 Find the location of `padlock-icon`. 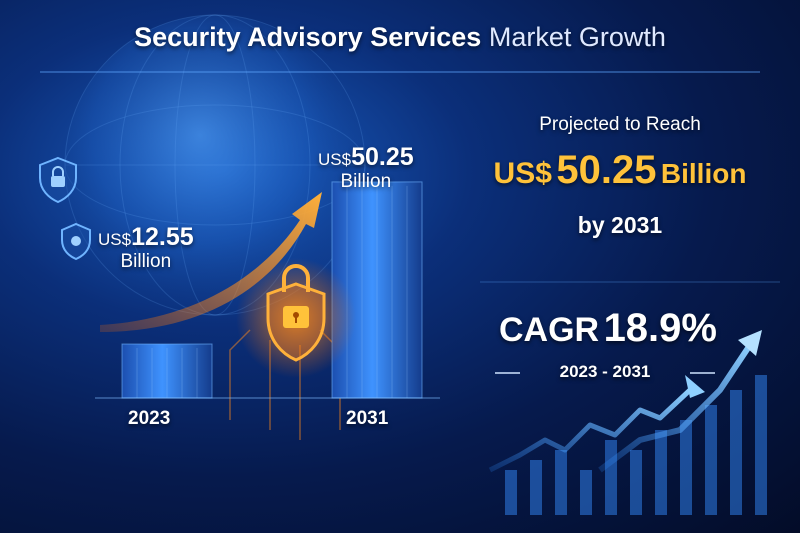

padlock-icon is located at coordinates (296, 313).